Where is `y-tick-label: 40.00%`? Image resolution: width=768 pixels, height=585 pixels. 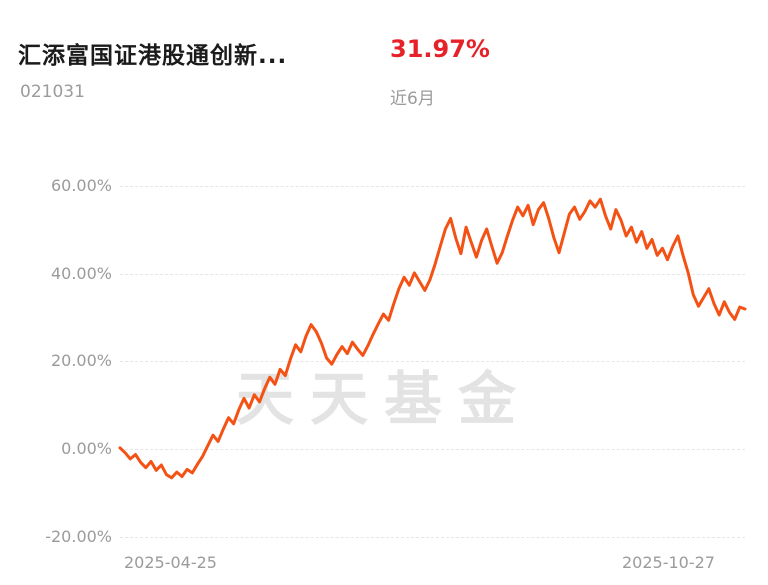 y-tick-label: 40.00% is located at coordinates (81, 273).